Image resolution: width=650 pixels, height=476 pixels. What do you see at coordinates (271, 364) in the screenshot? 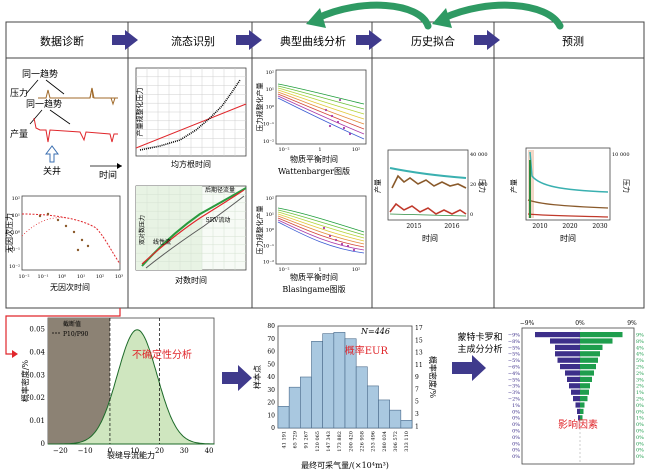
I see `histogram-left-tick: 50` at bounding box center [271, 364].